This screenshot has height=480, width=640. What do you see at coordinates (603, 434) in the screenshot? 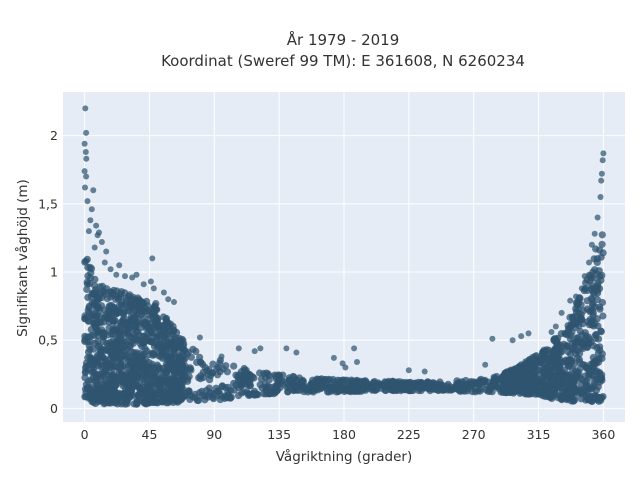
I see `x-tick-label: 360` at bounding box center [603, 434].